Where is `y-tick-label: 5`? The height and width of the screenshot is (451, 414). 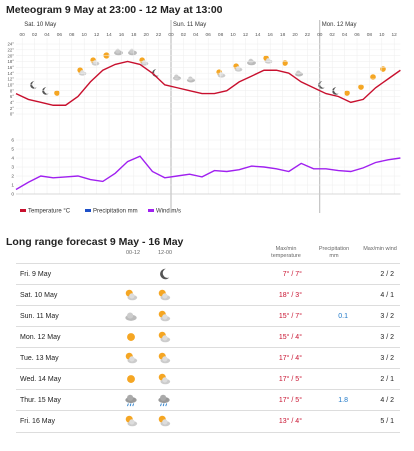 y-tick-label: 5 is located at coordinates (12, 150).